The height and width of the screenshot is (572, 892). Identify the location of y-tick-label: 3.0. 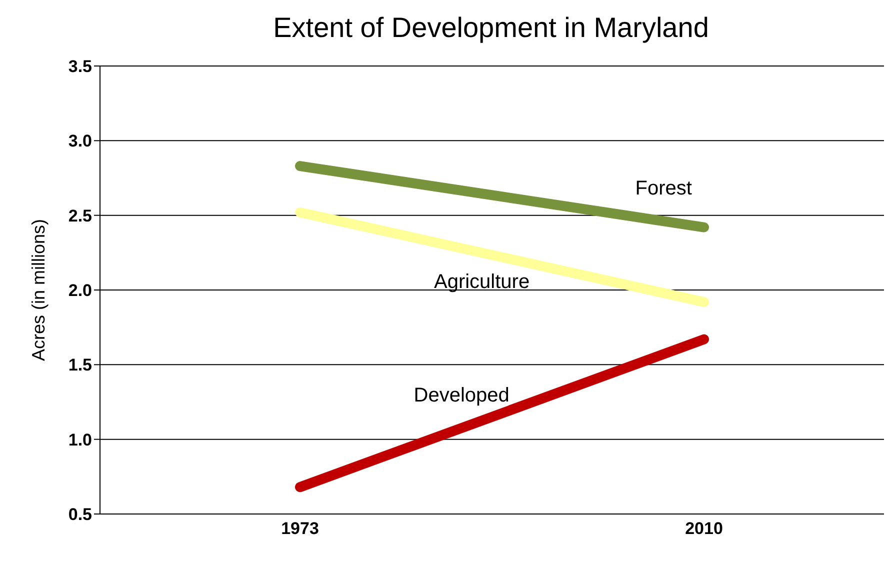
(80, 141).